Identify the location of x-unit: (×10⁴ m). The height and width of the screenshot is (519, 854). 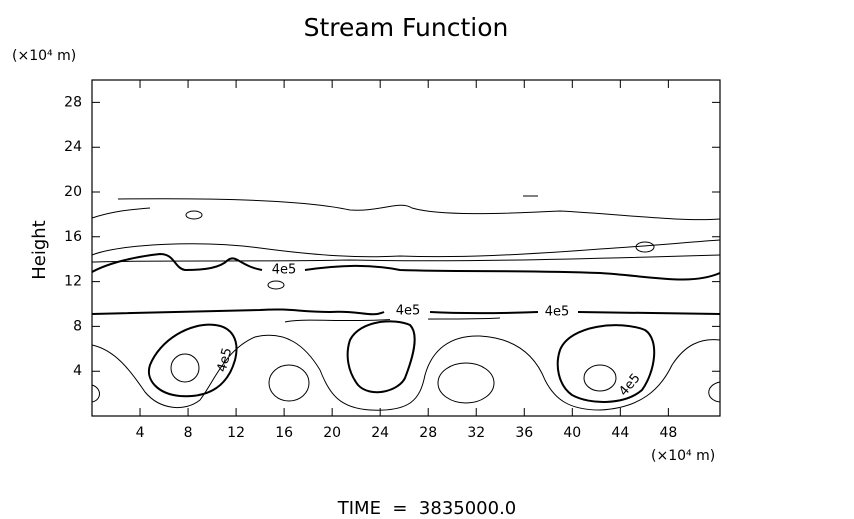
(683, 456).